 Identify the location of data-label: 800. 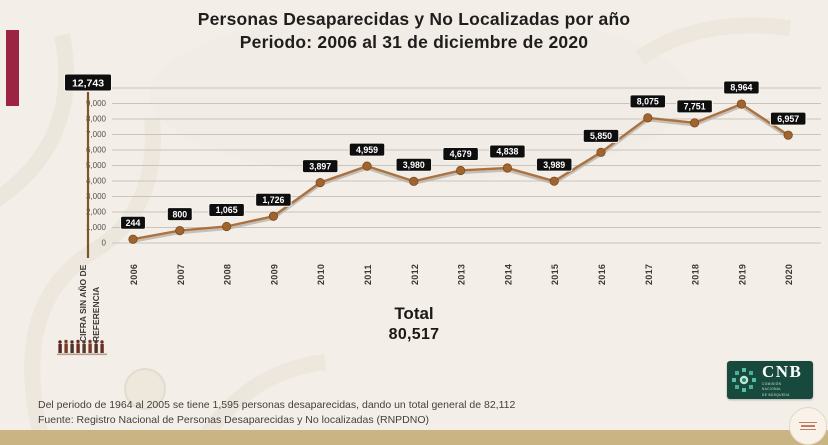
(179, 214).